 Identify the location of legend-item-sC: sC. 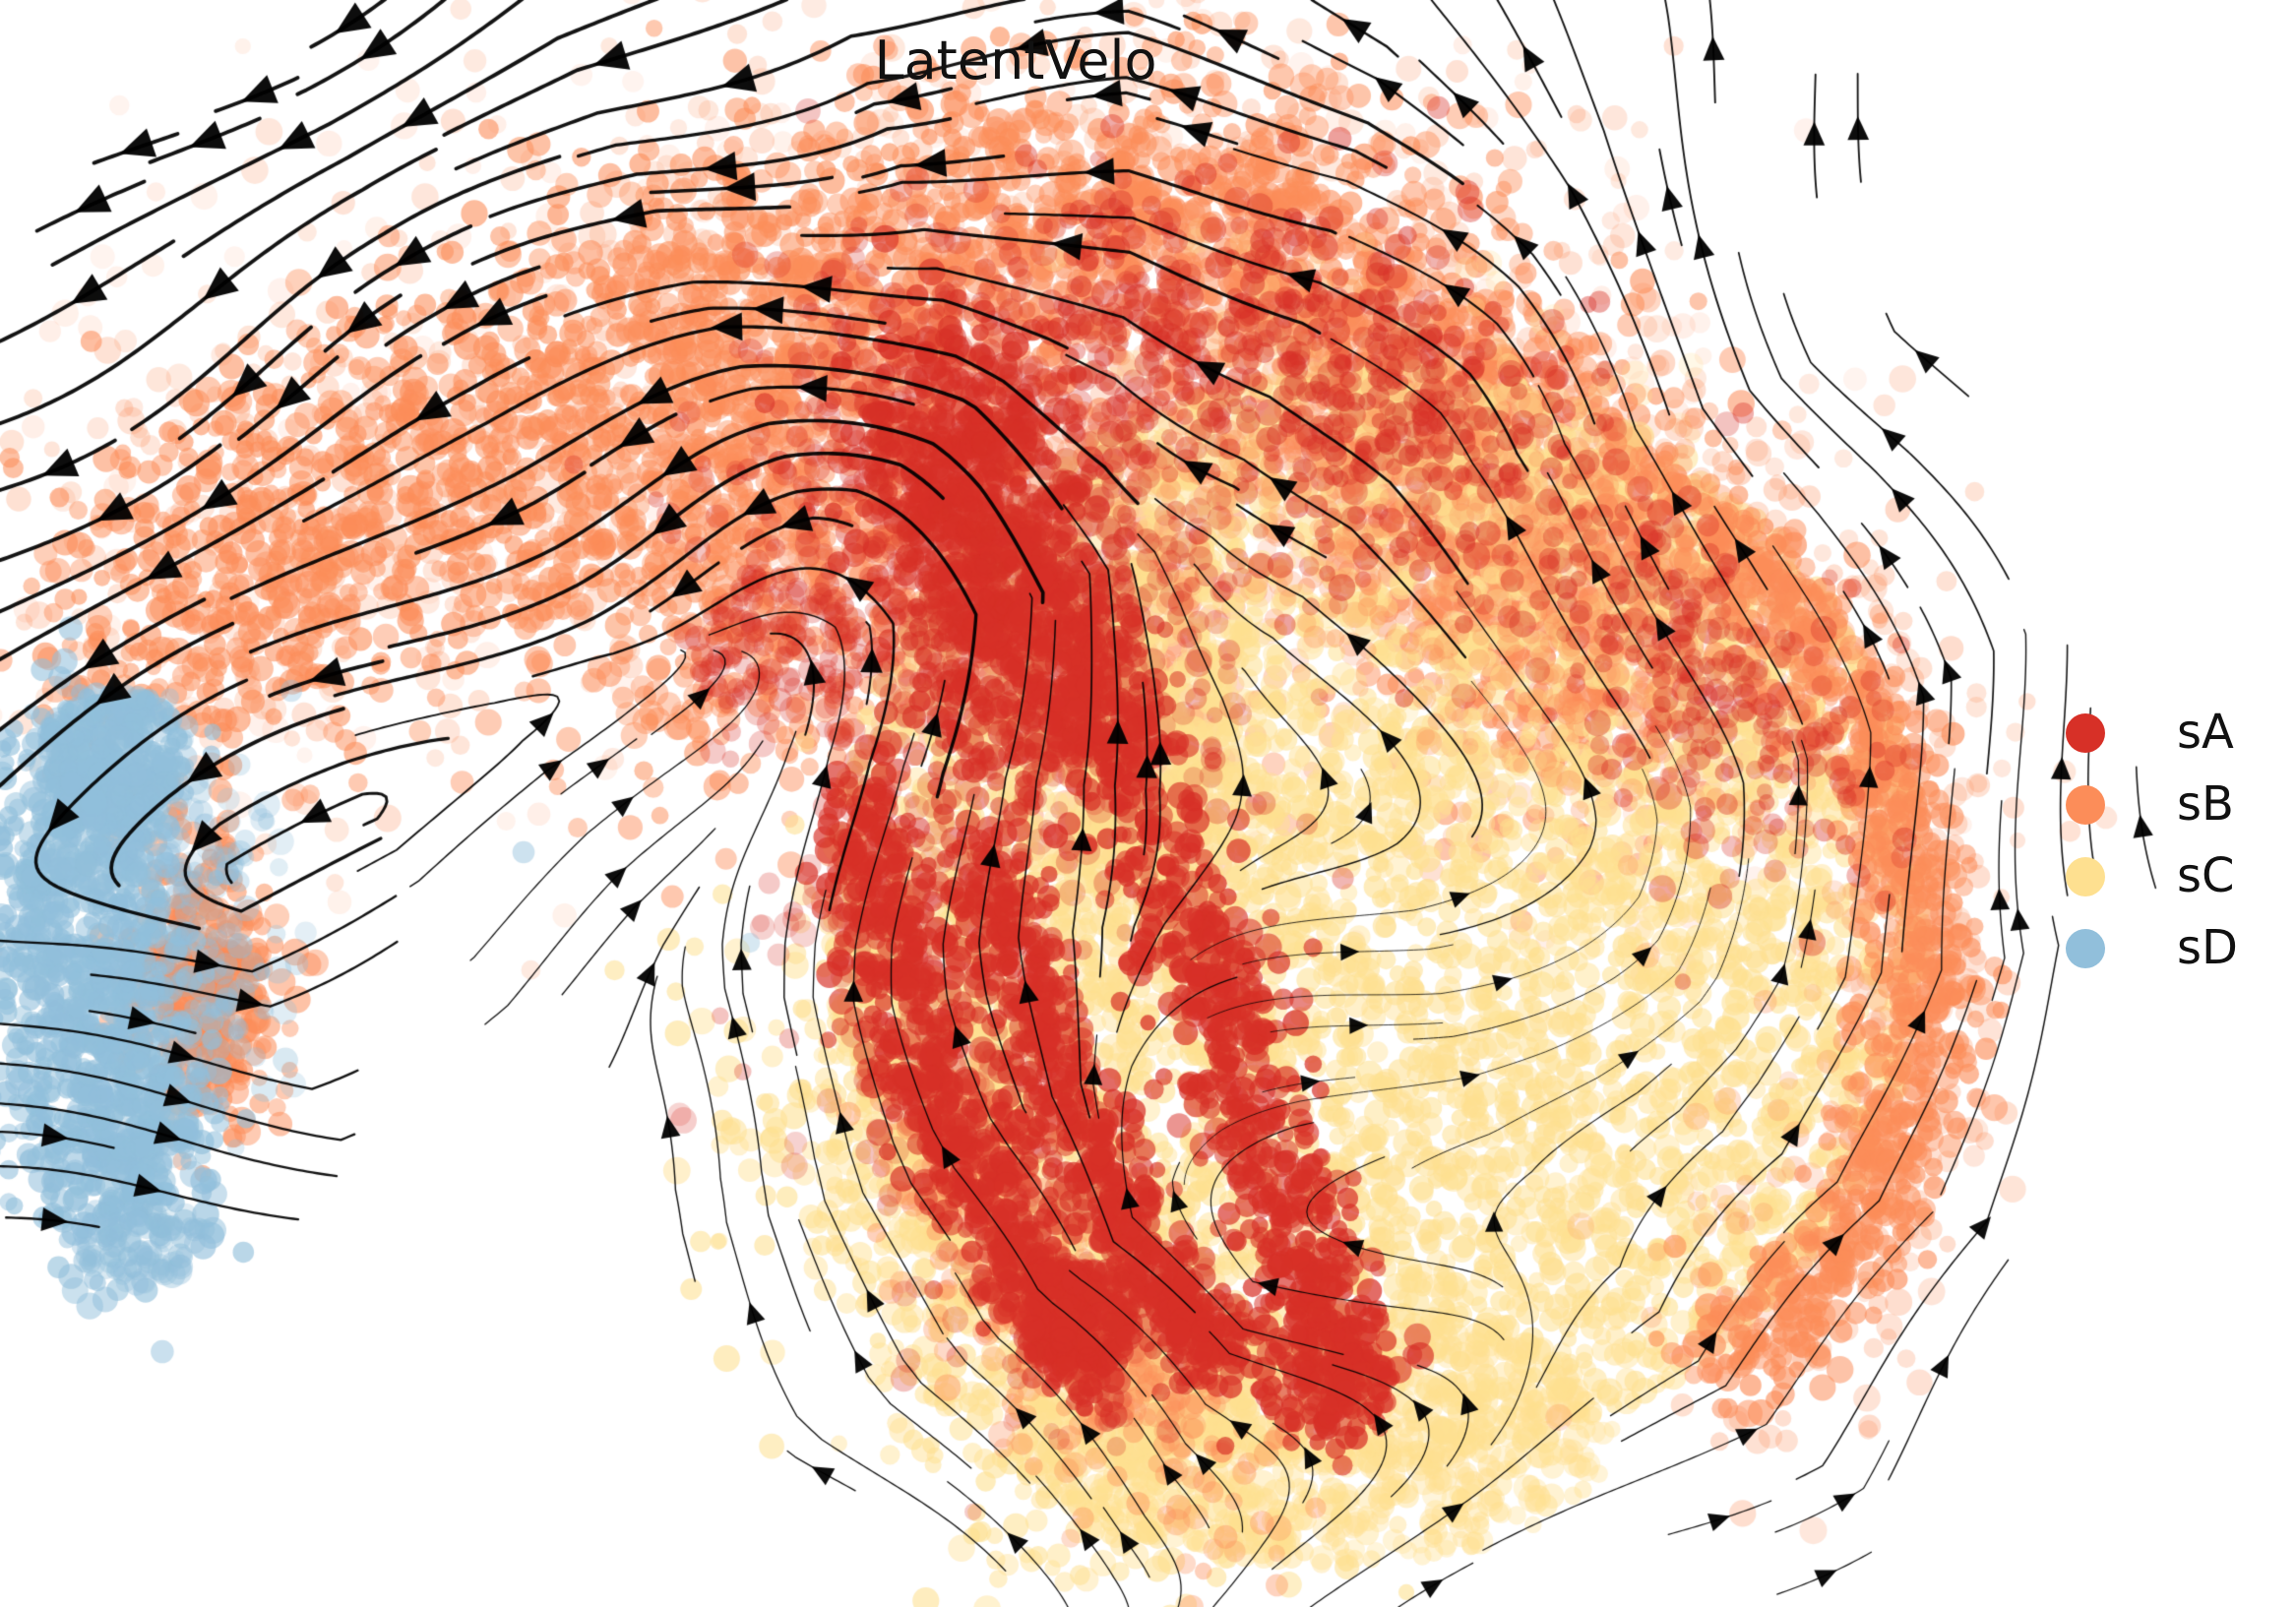
(2152, 876).